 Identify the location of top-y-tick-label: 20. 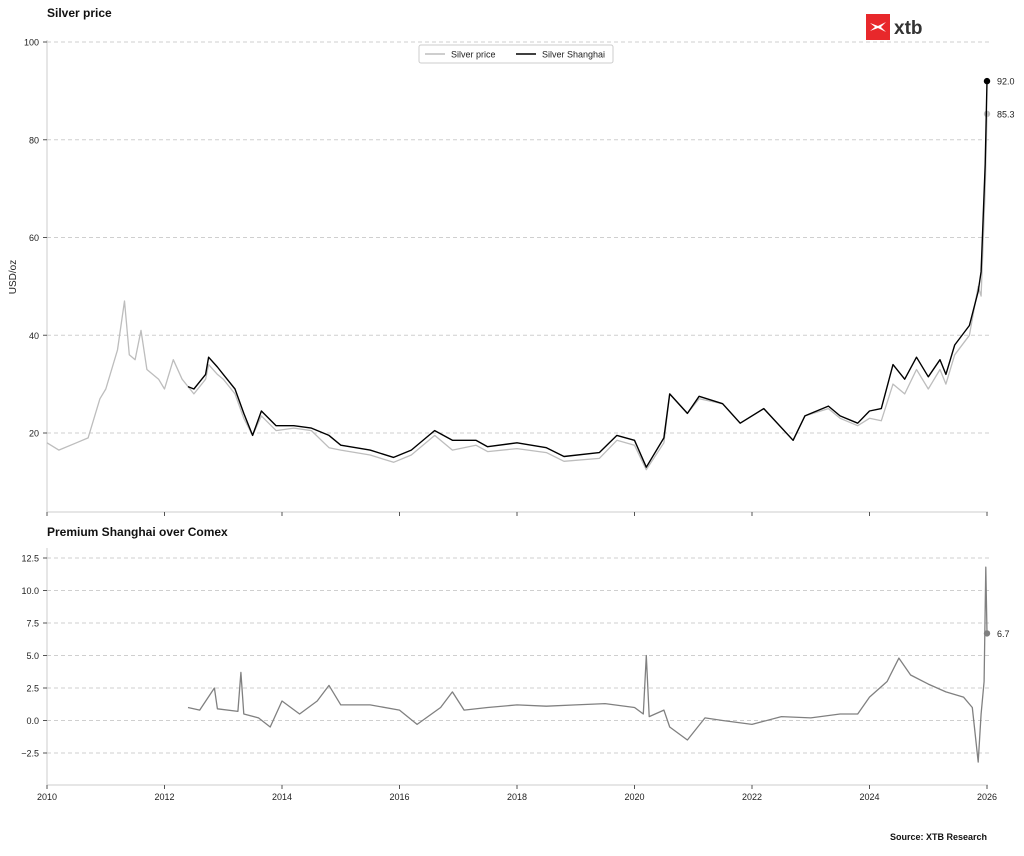
(34, 434).